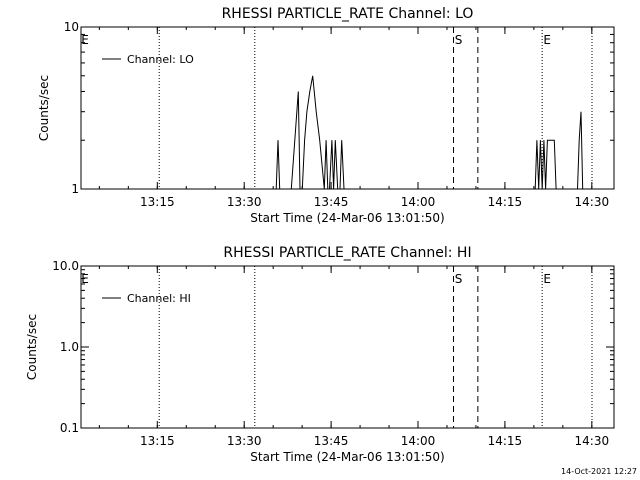  I want to click on y-tick-label: 10, so click(71, 27).